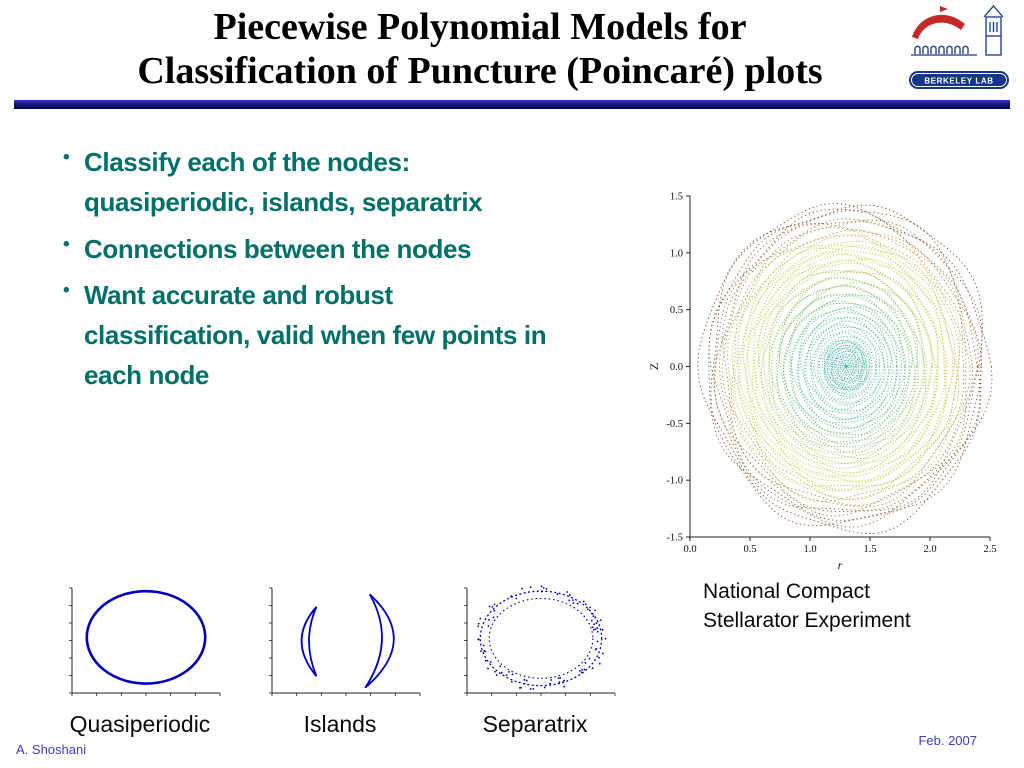  What do you see at coordinates (340, 724) in the screenshot?
I see `islands-label: Islands` at bounding box center [340, 724].